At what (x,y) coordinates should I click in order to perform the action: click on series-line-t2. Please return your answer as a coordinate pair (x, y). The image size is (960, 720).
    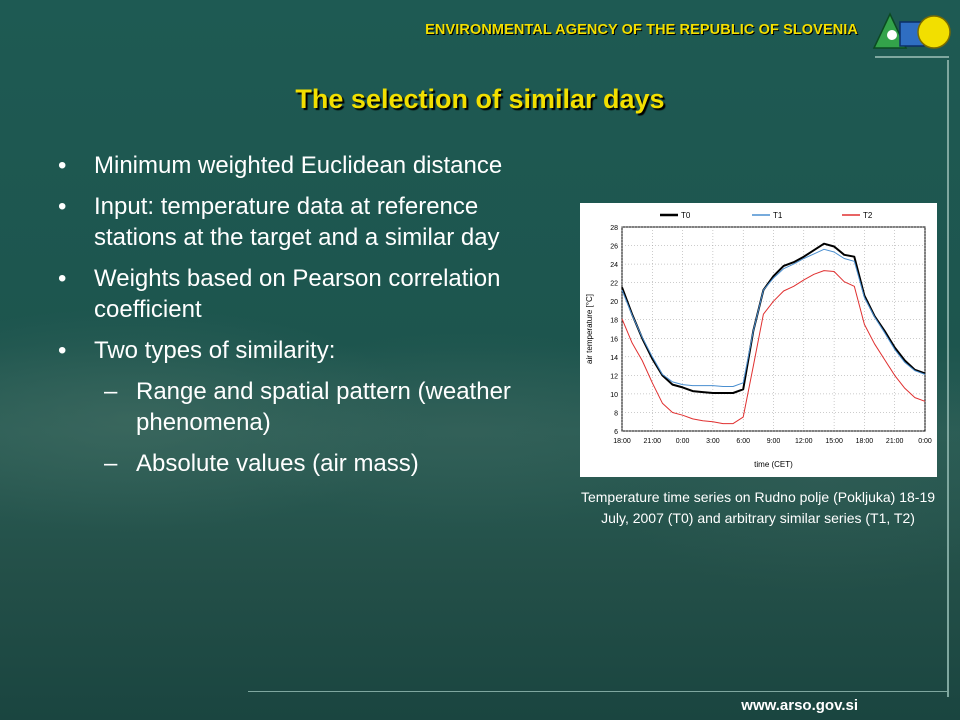
    Looking at the image, I should click on (773, 347).